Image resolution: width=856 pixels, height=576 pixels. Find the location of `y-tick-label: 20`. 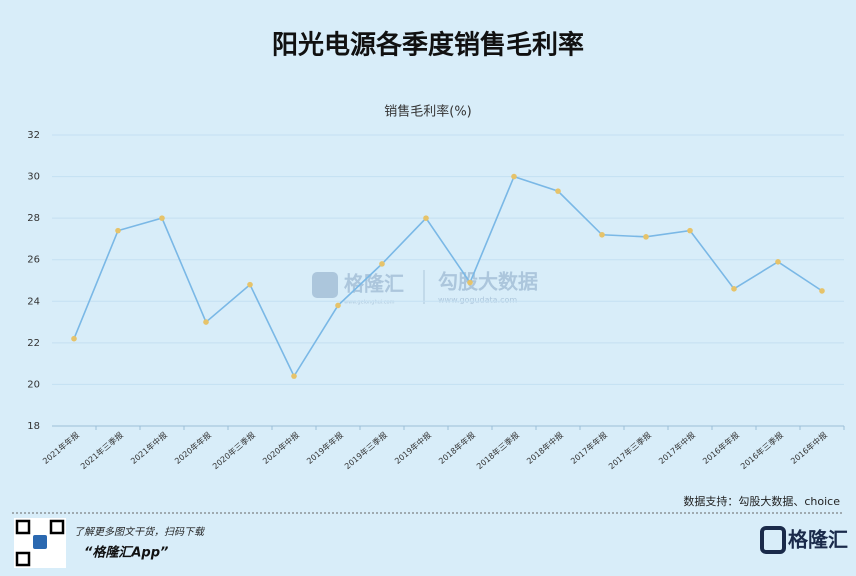

y-tick-label: 20 is located at coordinates (33, 384).